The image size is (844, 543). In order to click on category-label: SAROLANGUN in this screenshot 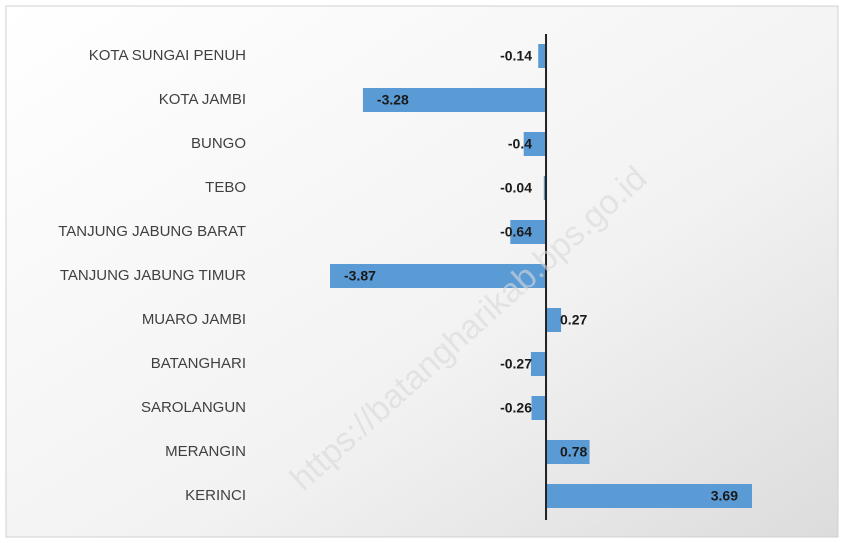, I will do `click(193, 407)`.